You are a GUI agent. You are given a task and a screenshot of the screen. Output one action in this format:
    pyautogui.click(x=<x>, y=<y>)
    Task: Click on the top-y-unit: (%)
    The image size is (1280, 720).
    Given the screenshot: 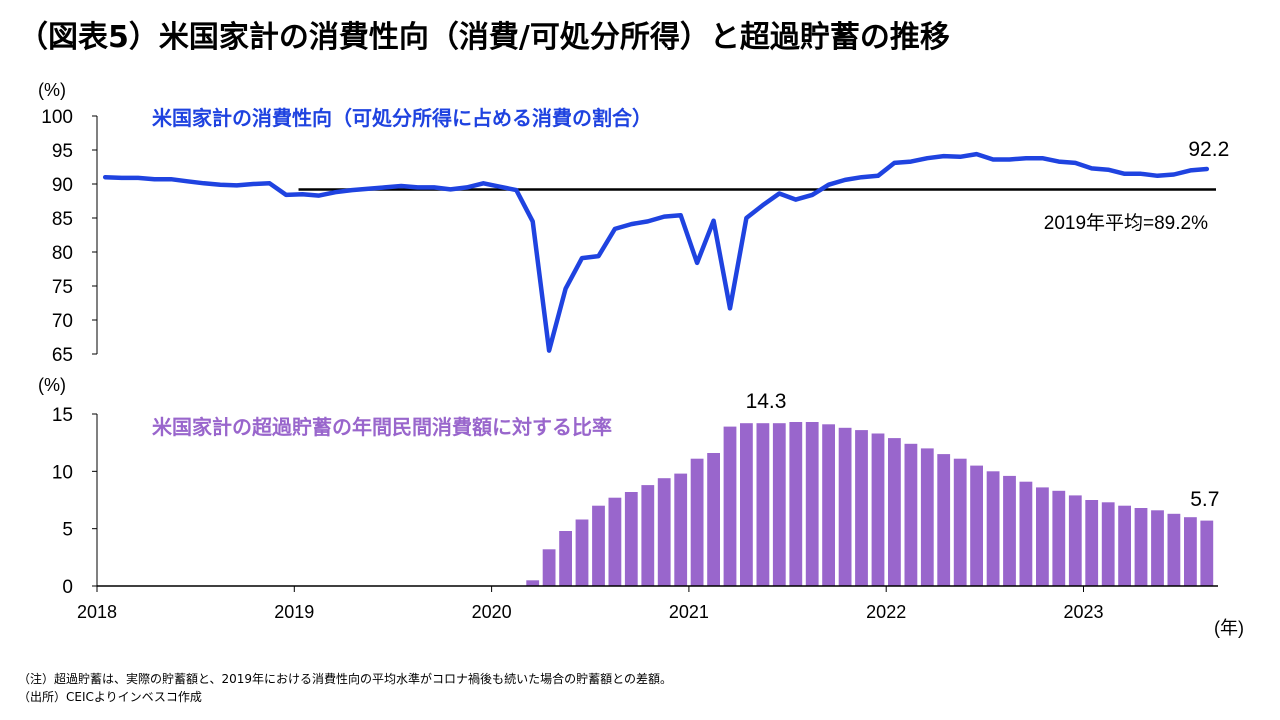 What is the action you would take?
    pyautogui.click(x=52, y=90)
    